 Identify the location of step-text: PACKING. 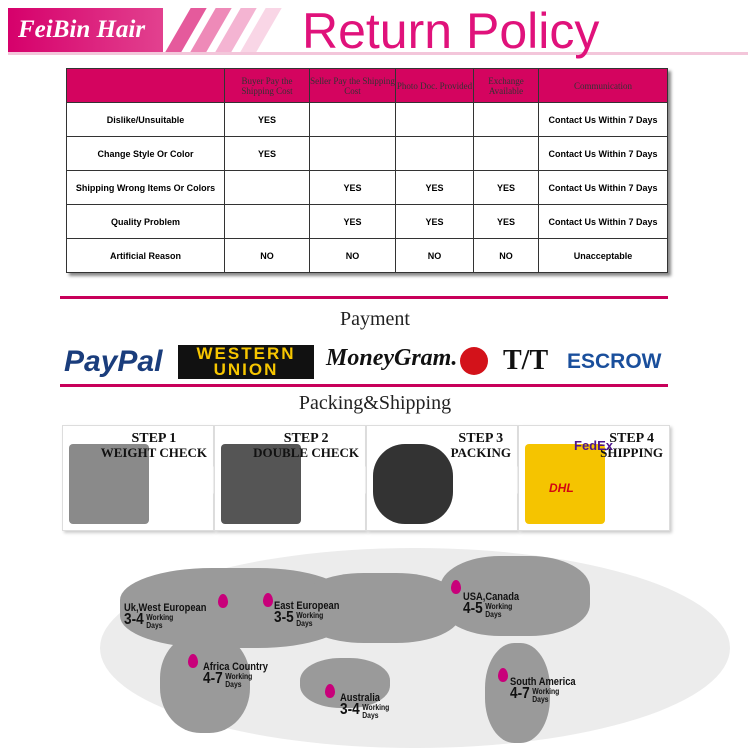
(480, 452).